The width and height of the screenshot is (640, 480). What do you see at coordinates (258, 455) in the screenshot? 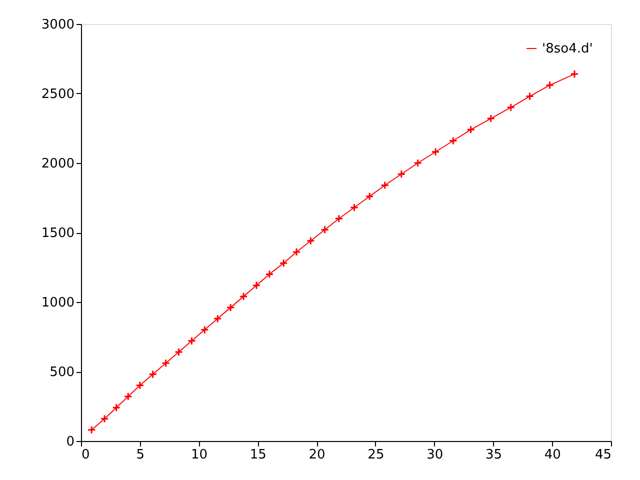
I see `x-tick-label: 15` at bounding box center [258, 455].